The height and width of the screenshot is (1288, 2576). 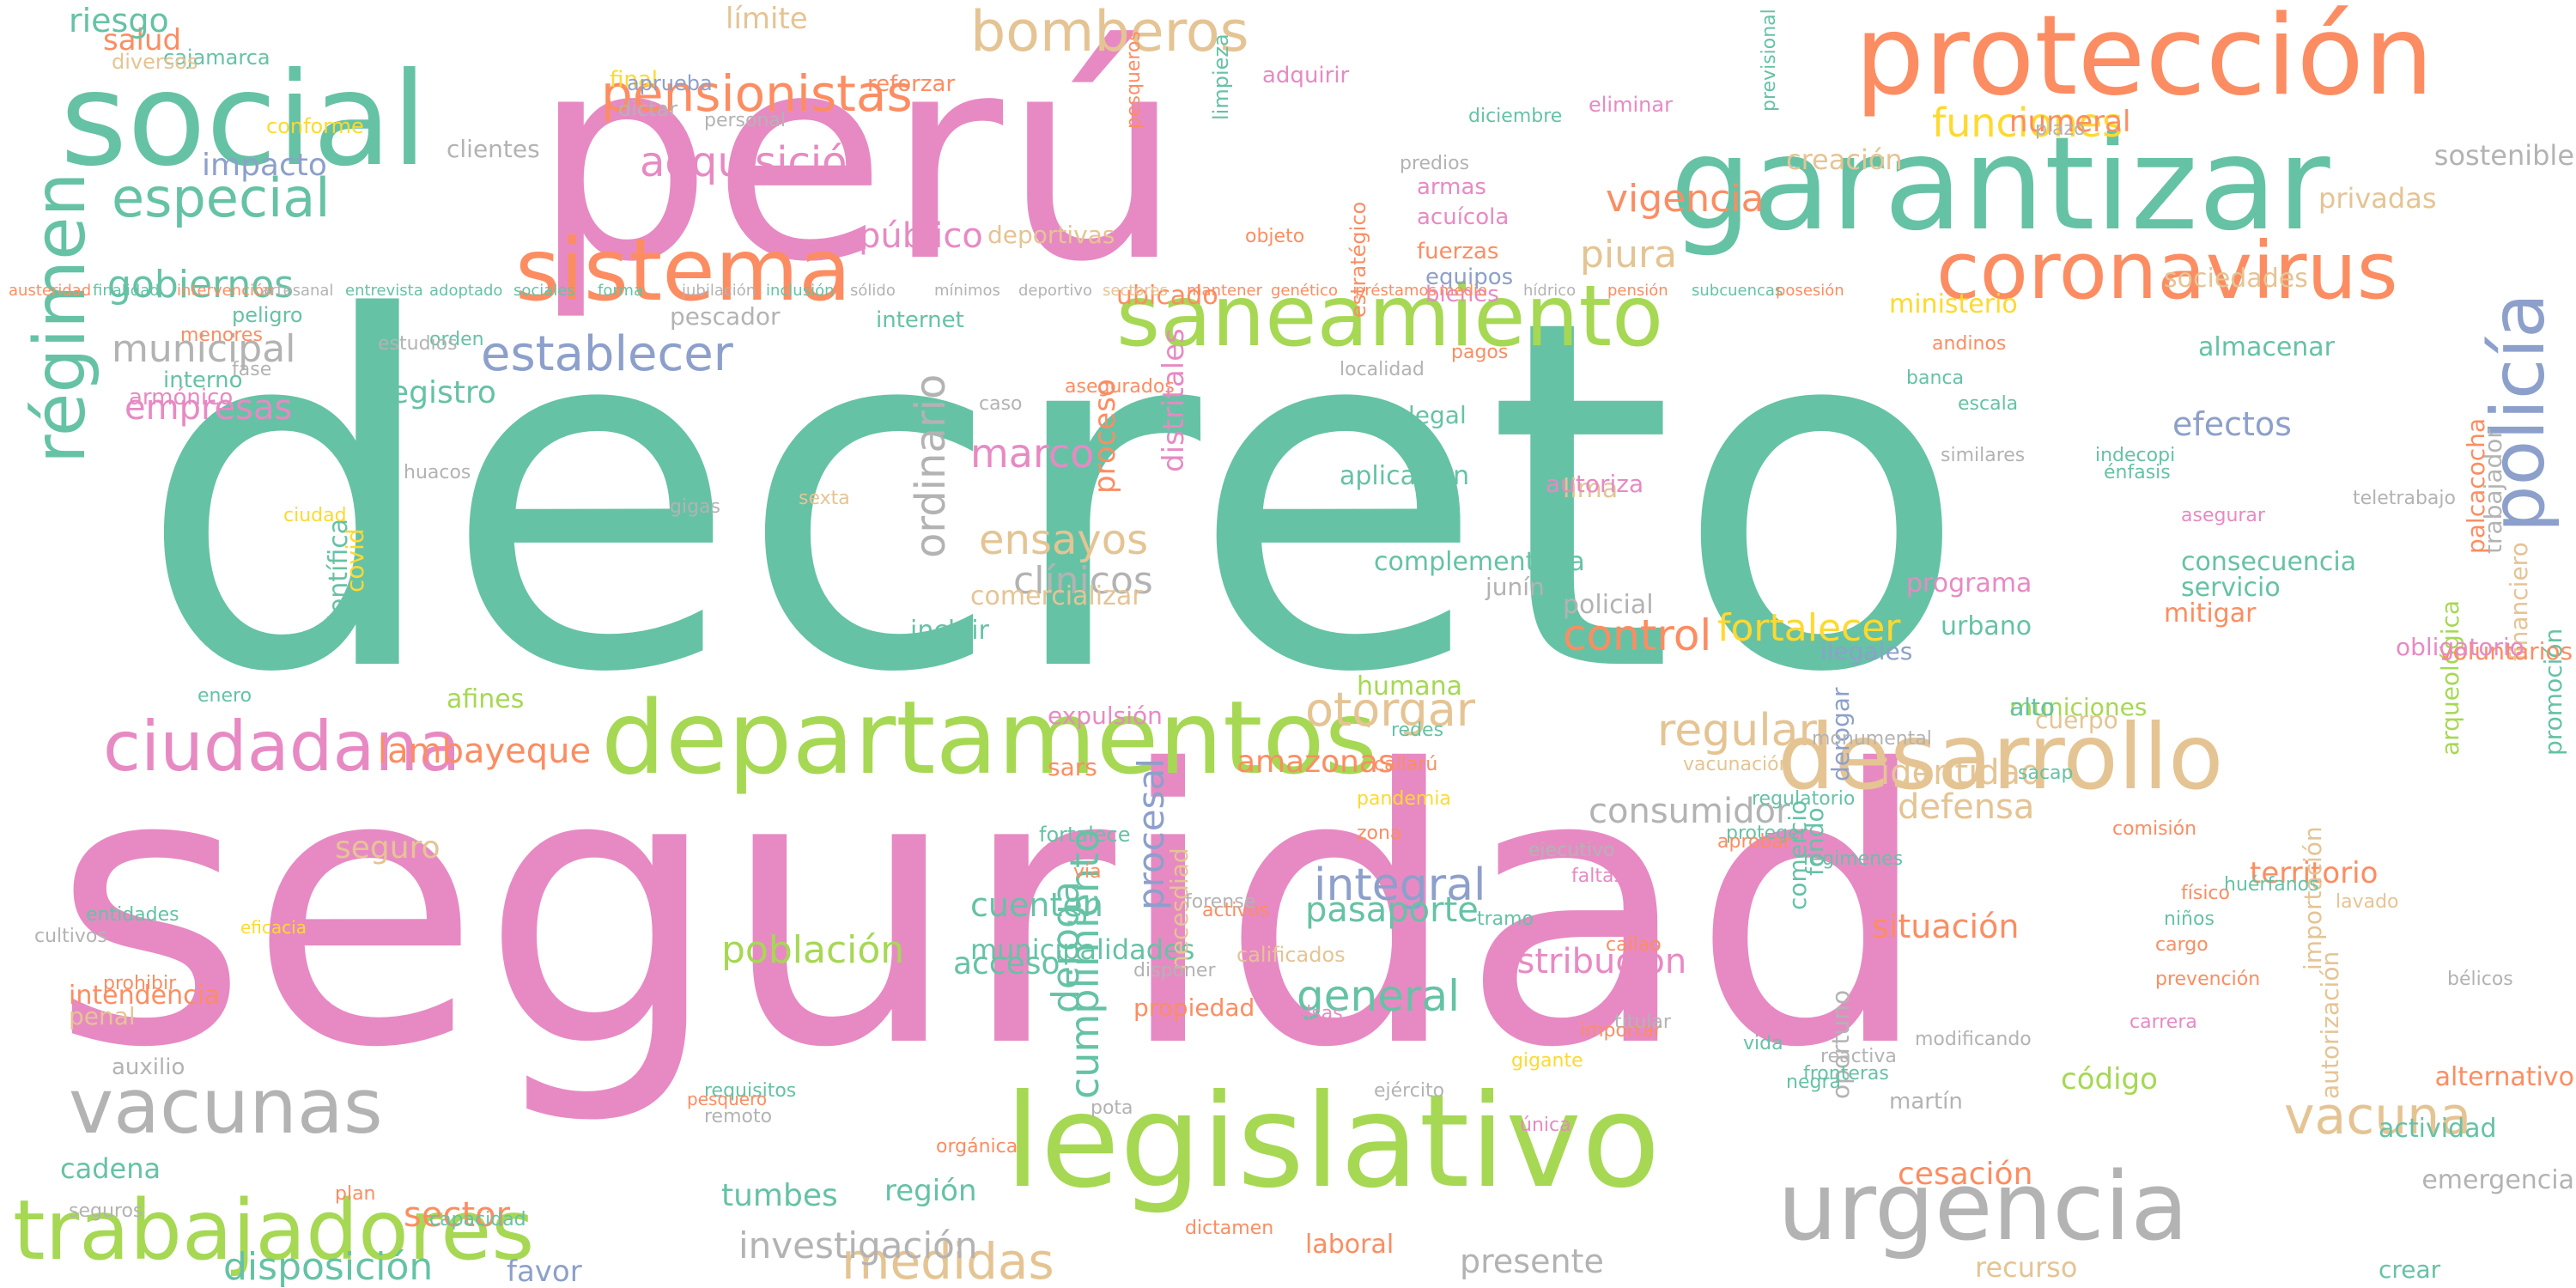 I want to click on cloud-word: vigencia, so click(x=1686, y=199).